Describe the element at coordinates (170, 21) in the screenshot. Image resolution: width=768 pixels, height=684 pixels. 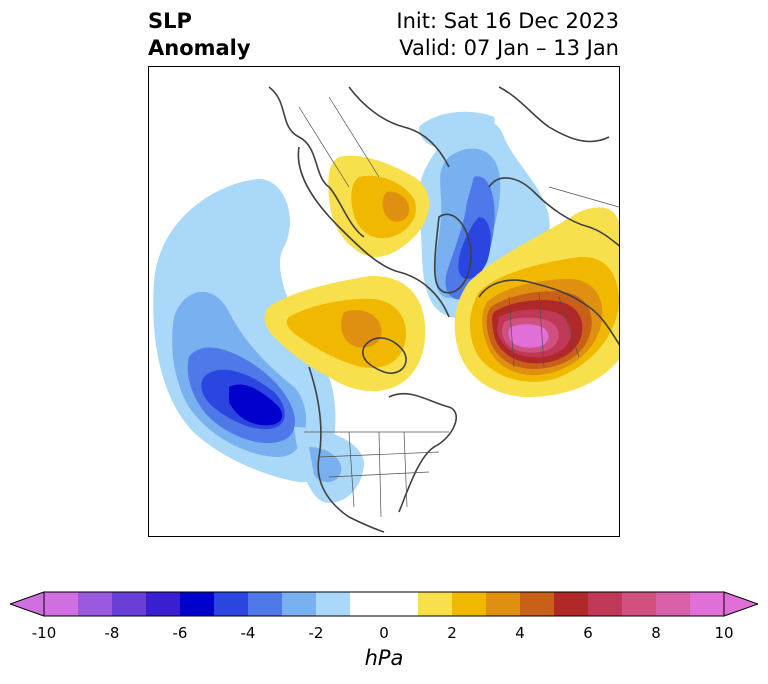
I see `title-variable: SLP` at that location.